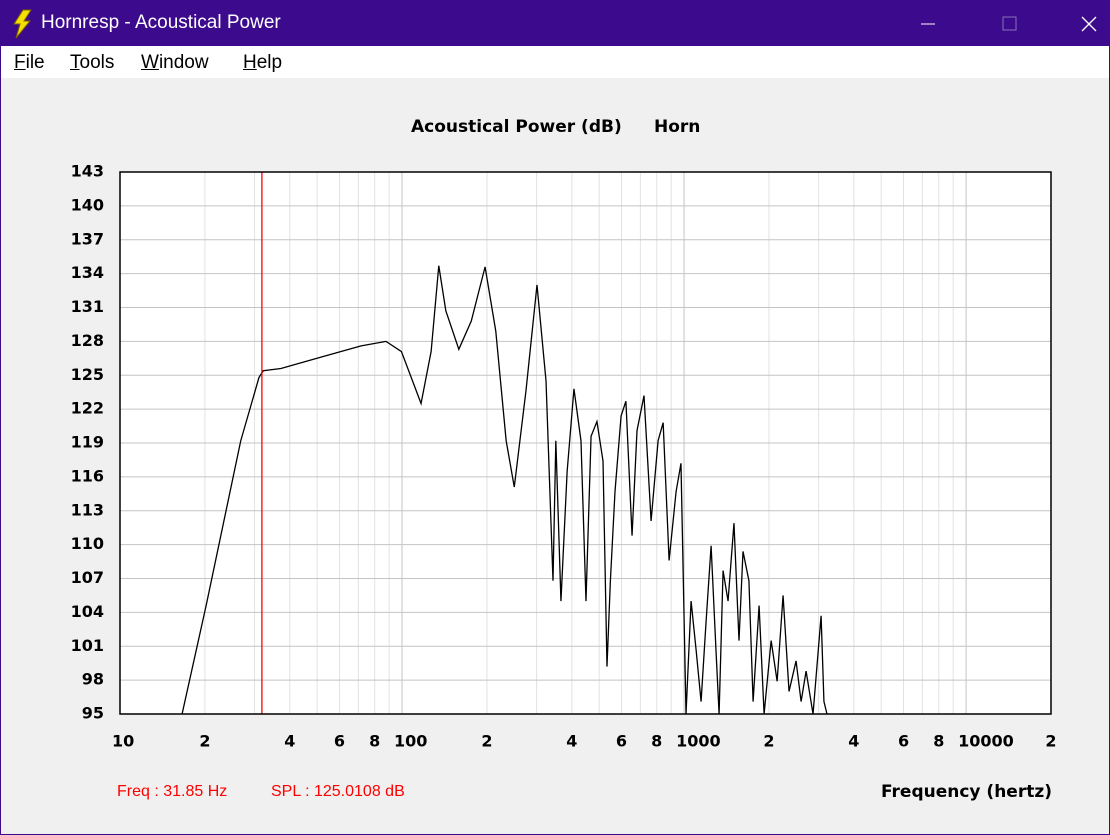 Image resolution: width=1110 pixels, height=835 pixels. I want to click on menu-item: File, so click(29, 62).